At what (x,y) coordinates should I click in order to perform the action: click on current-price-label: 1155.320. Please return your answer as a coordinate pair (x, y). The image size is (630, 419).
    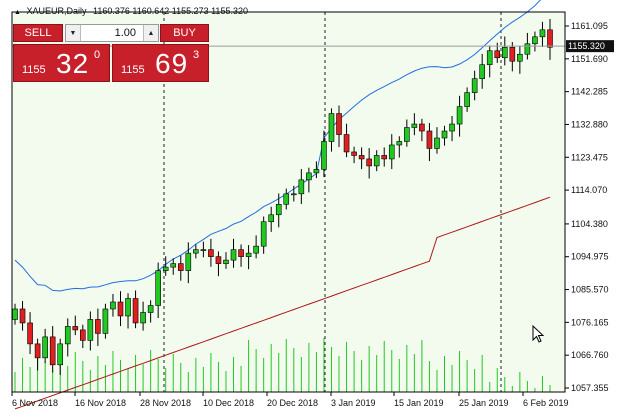
    Looking at the image, I should click on (586, 46).